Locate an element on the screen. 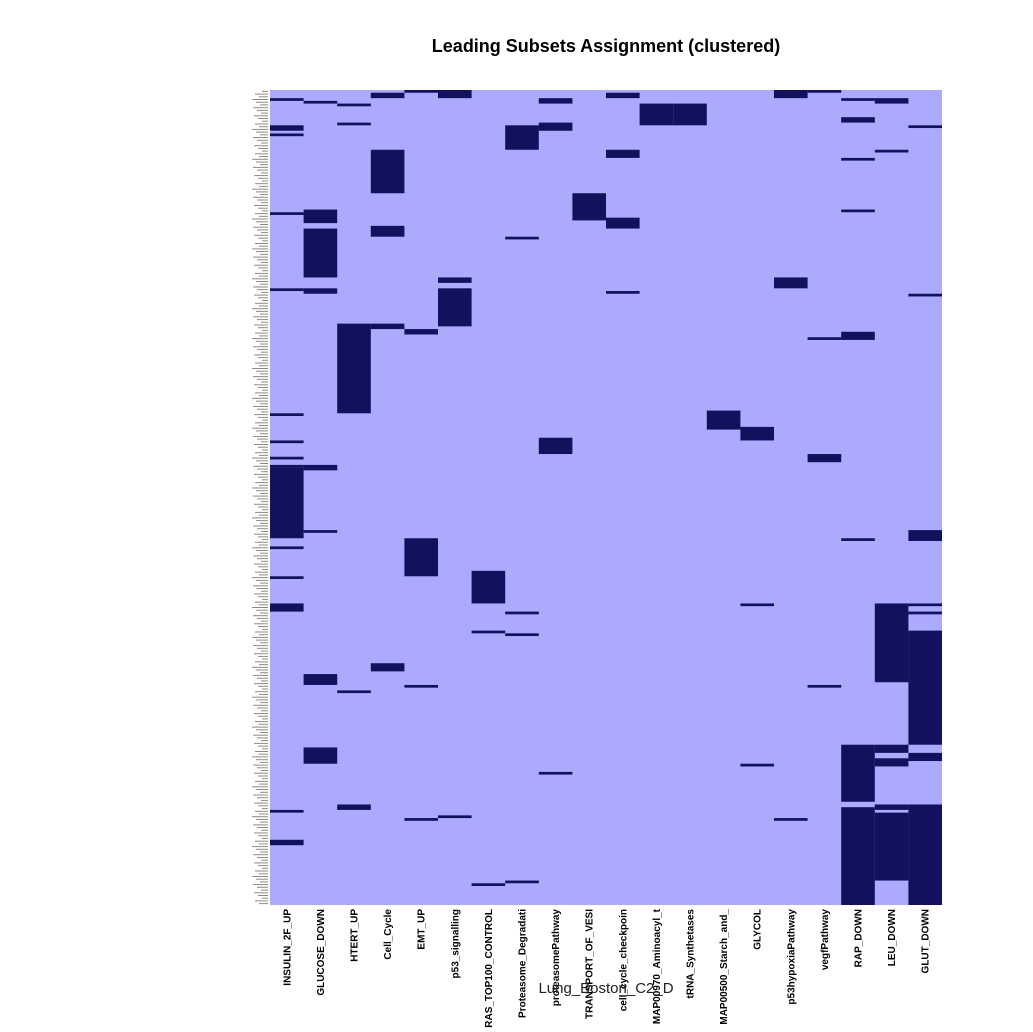 This screenshot has height=1032, width=1033. column-label: EMT_UP is located at coordinates (422, 929).